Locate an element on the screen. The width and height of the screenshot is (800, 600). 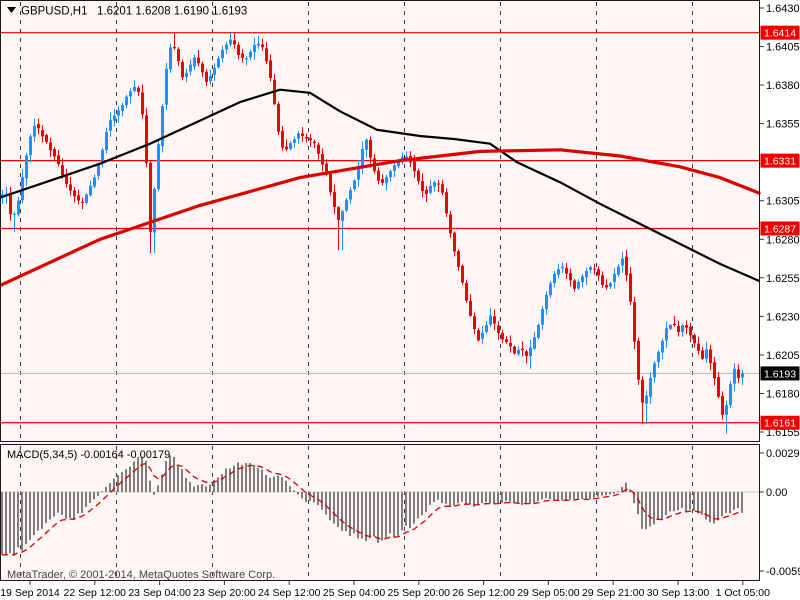
time-axis-label: 25 Sep 04:00 is located at coordinates (354, 593).